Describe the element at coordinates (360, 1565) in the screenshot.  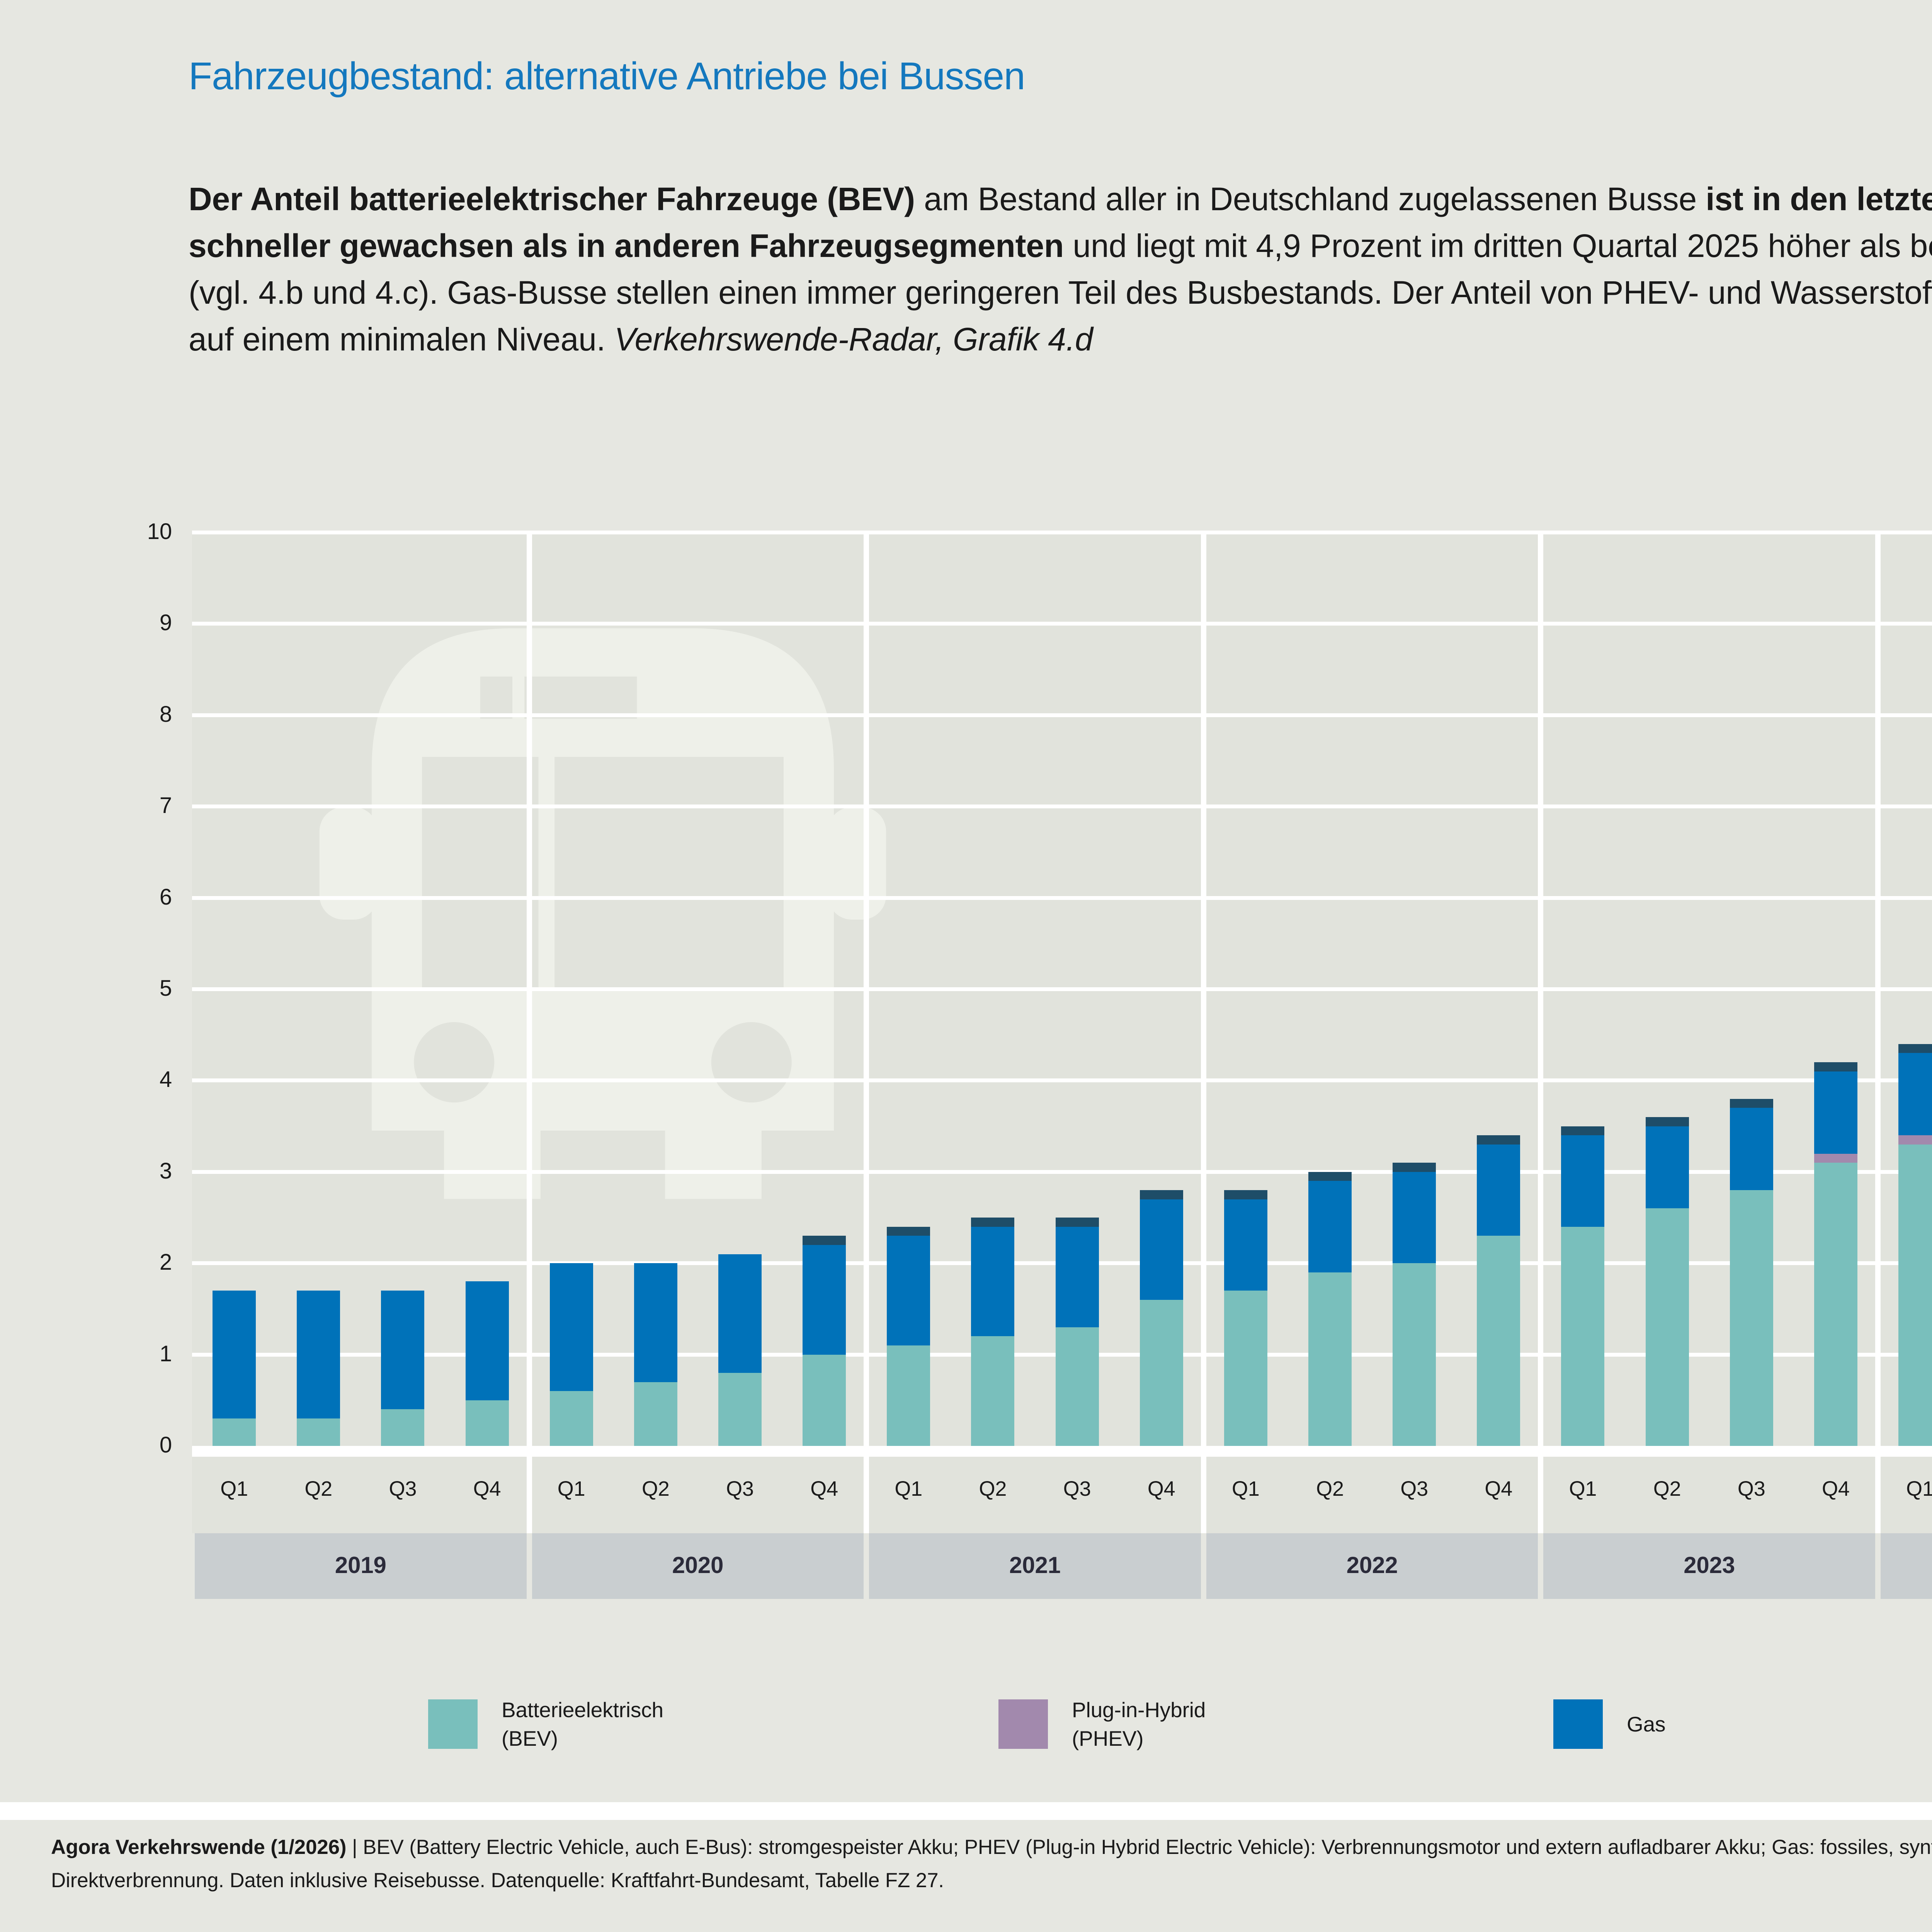
I see `year-label-2019: 2019` at that location.